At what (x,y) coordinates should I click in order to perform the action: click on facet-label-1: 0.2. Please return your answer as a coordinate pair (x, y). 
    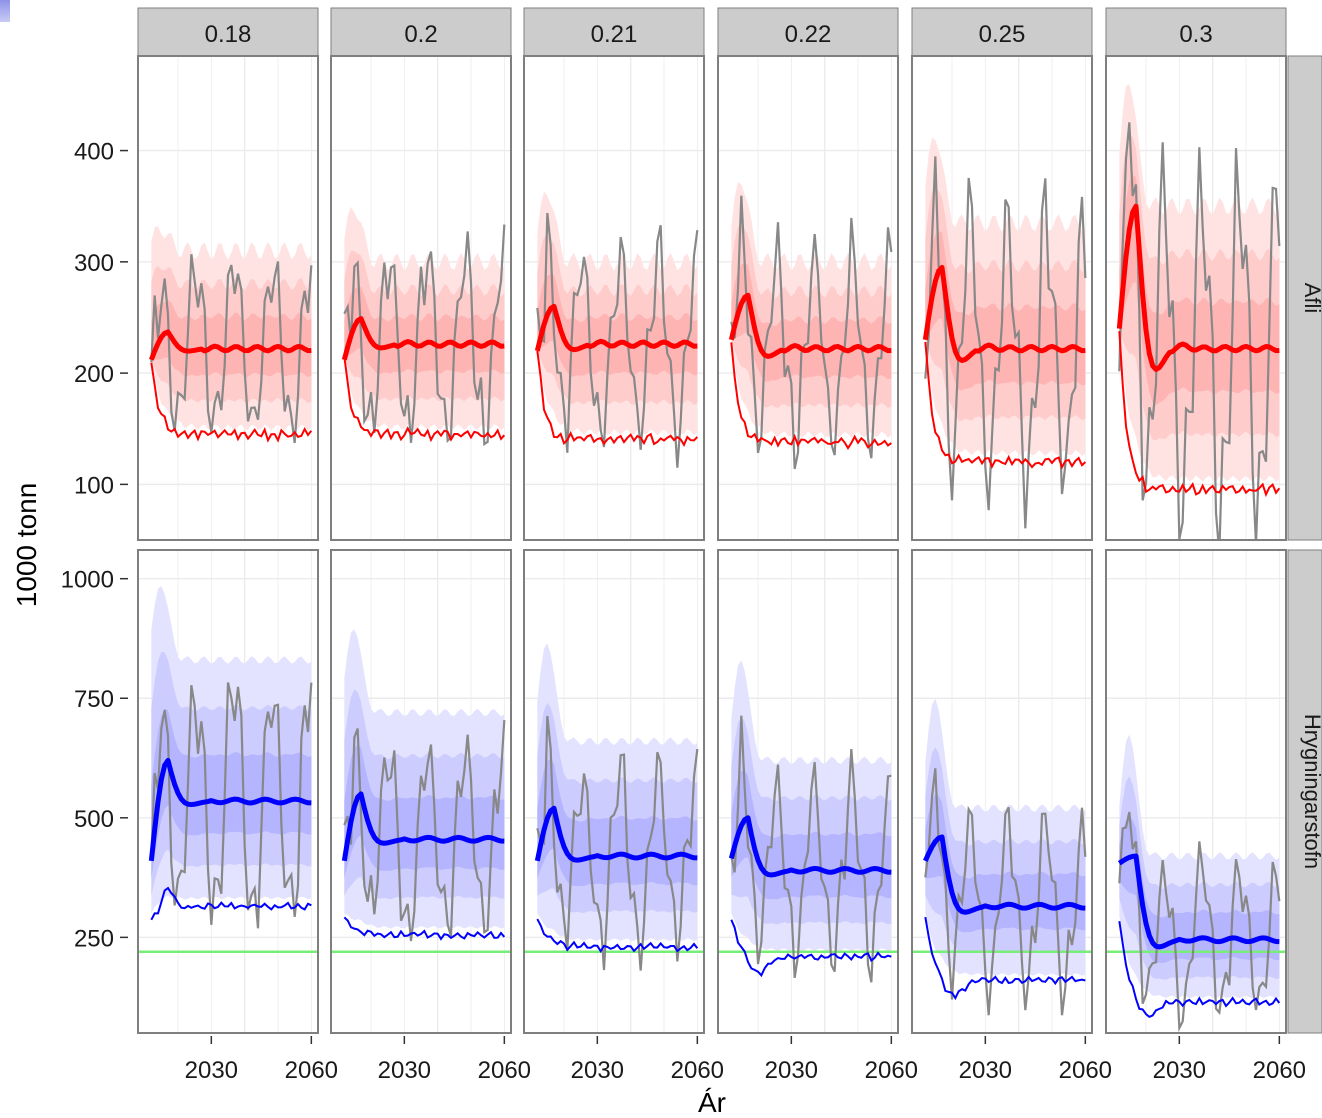
    Looking at the image, I should click on (420, 34).